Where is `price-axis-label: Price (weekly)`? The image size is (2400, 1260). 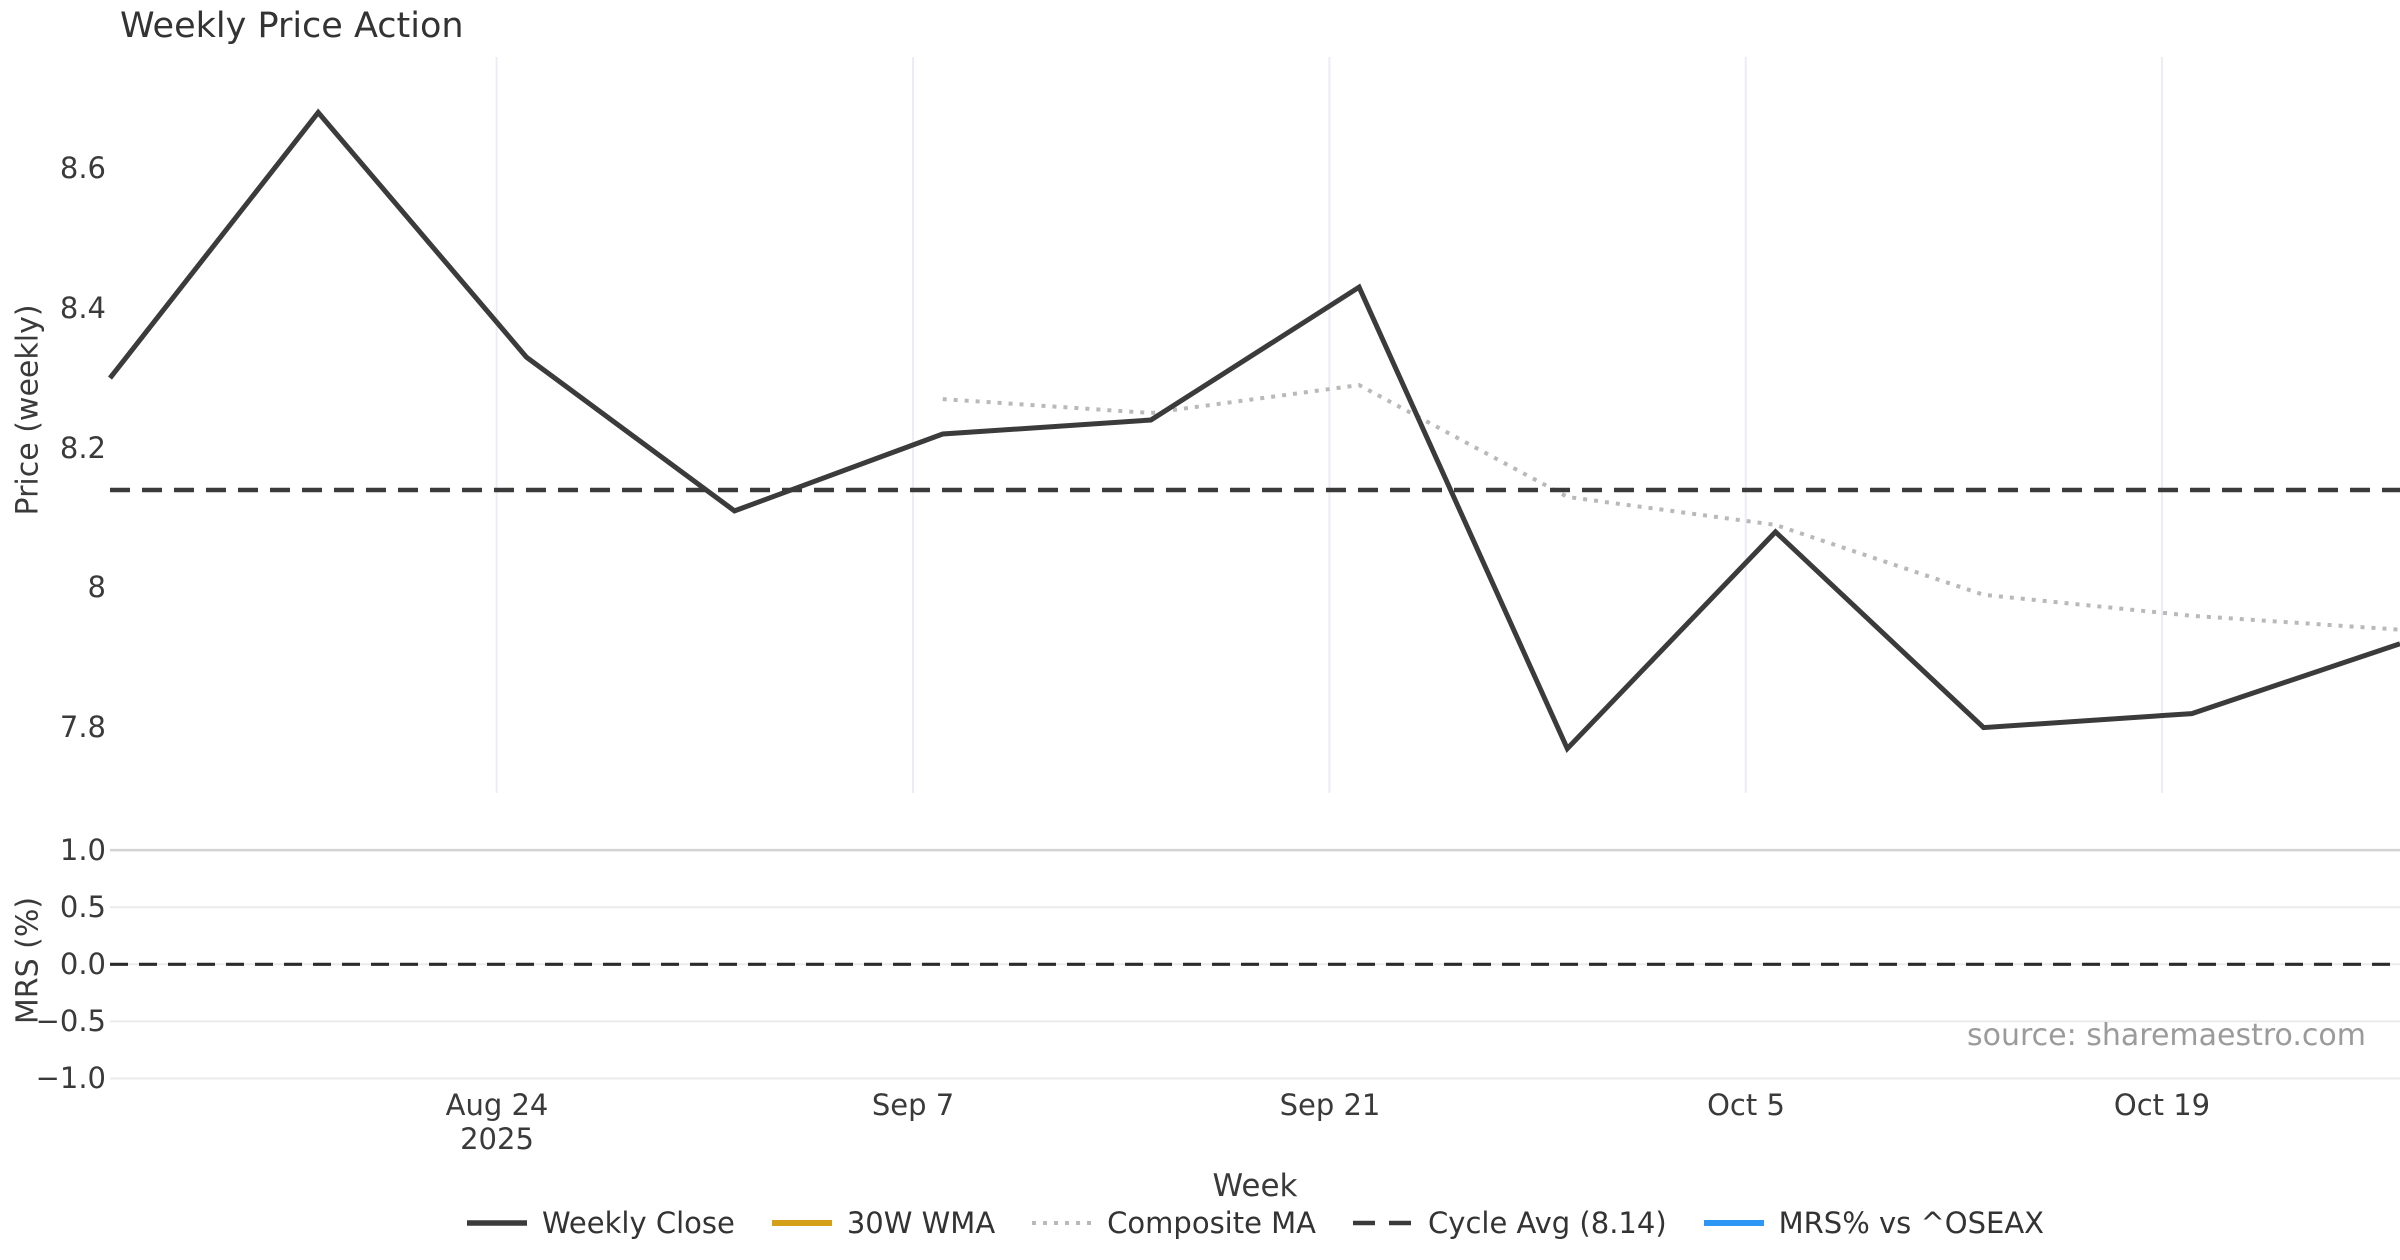
price-axis-label: Price (weekly) is located at coordinates (28, 410).